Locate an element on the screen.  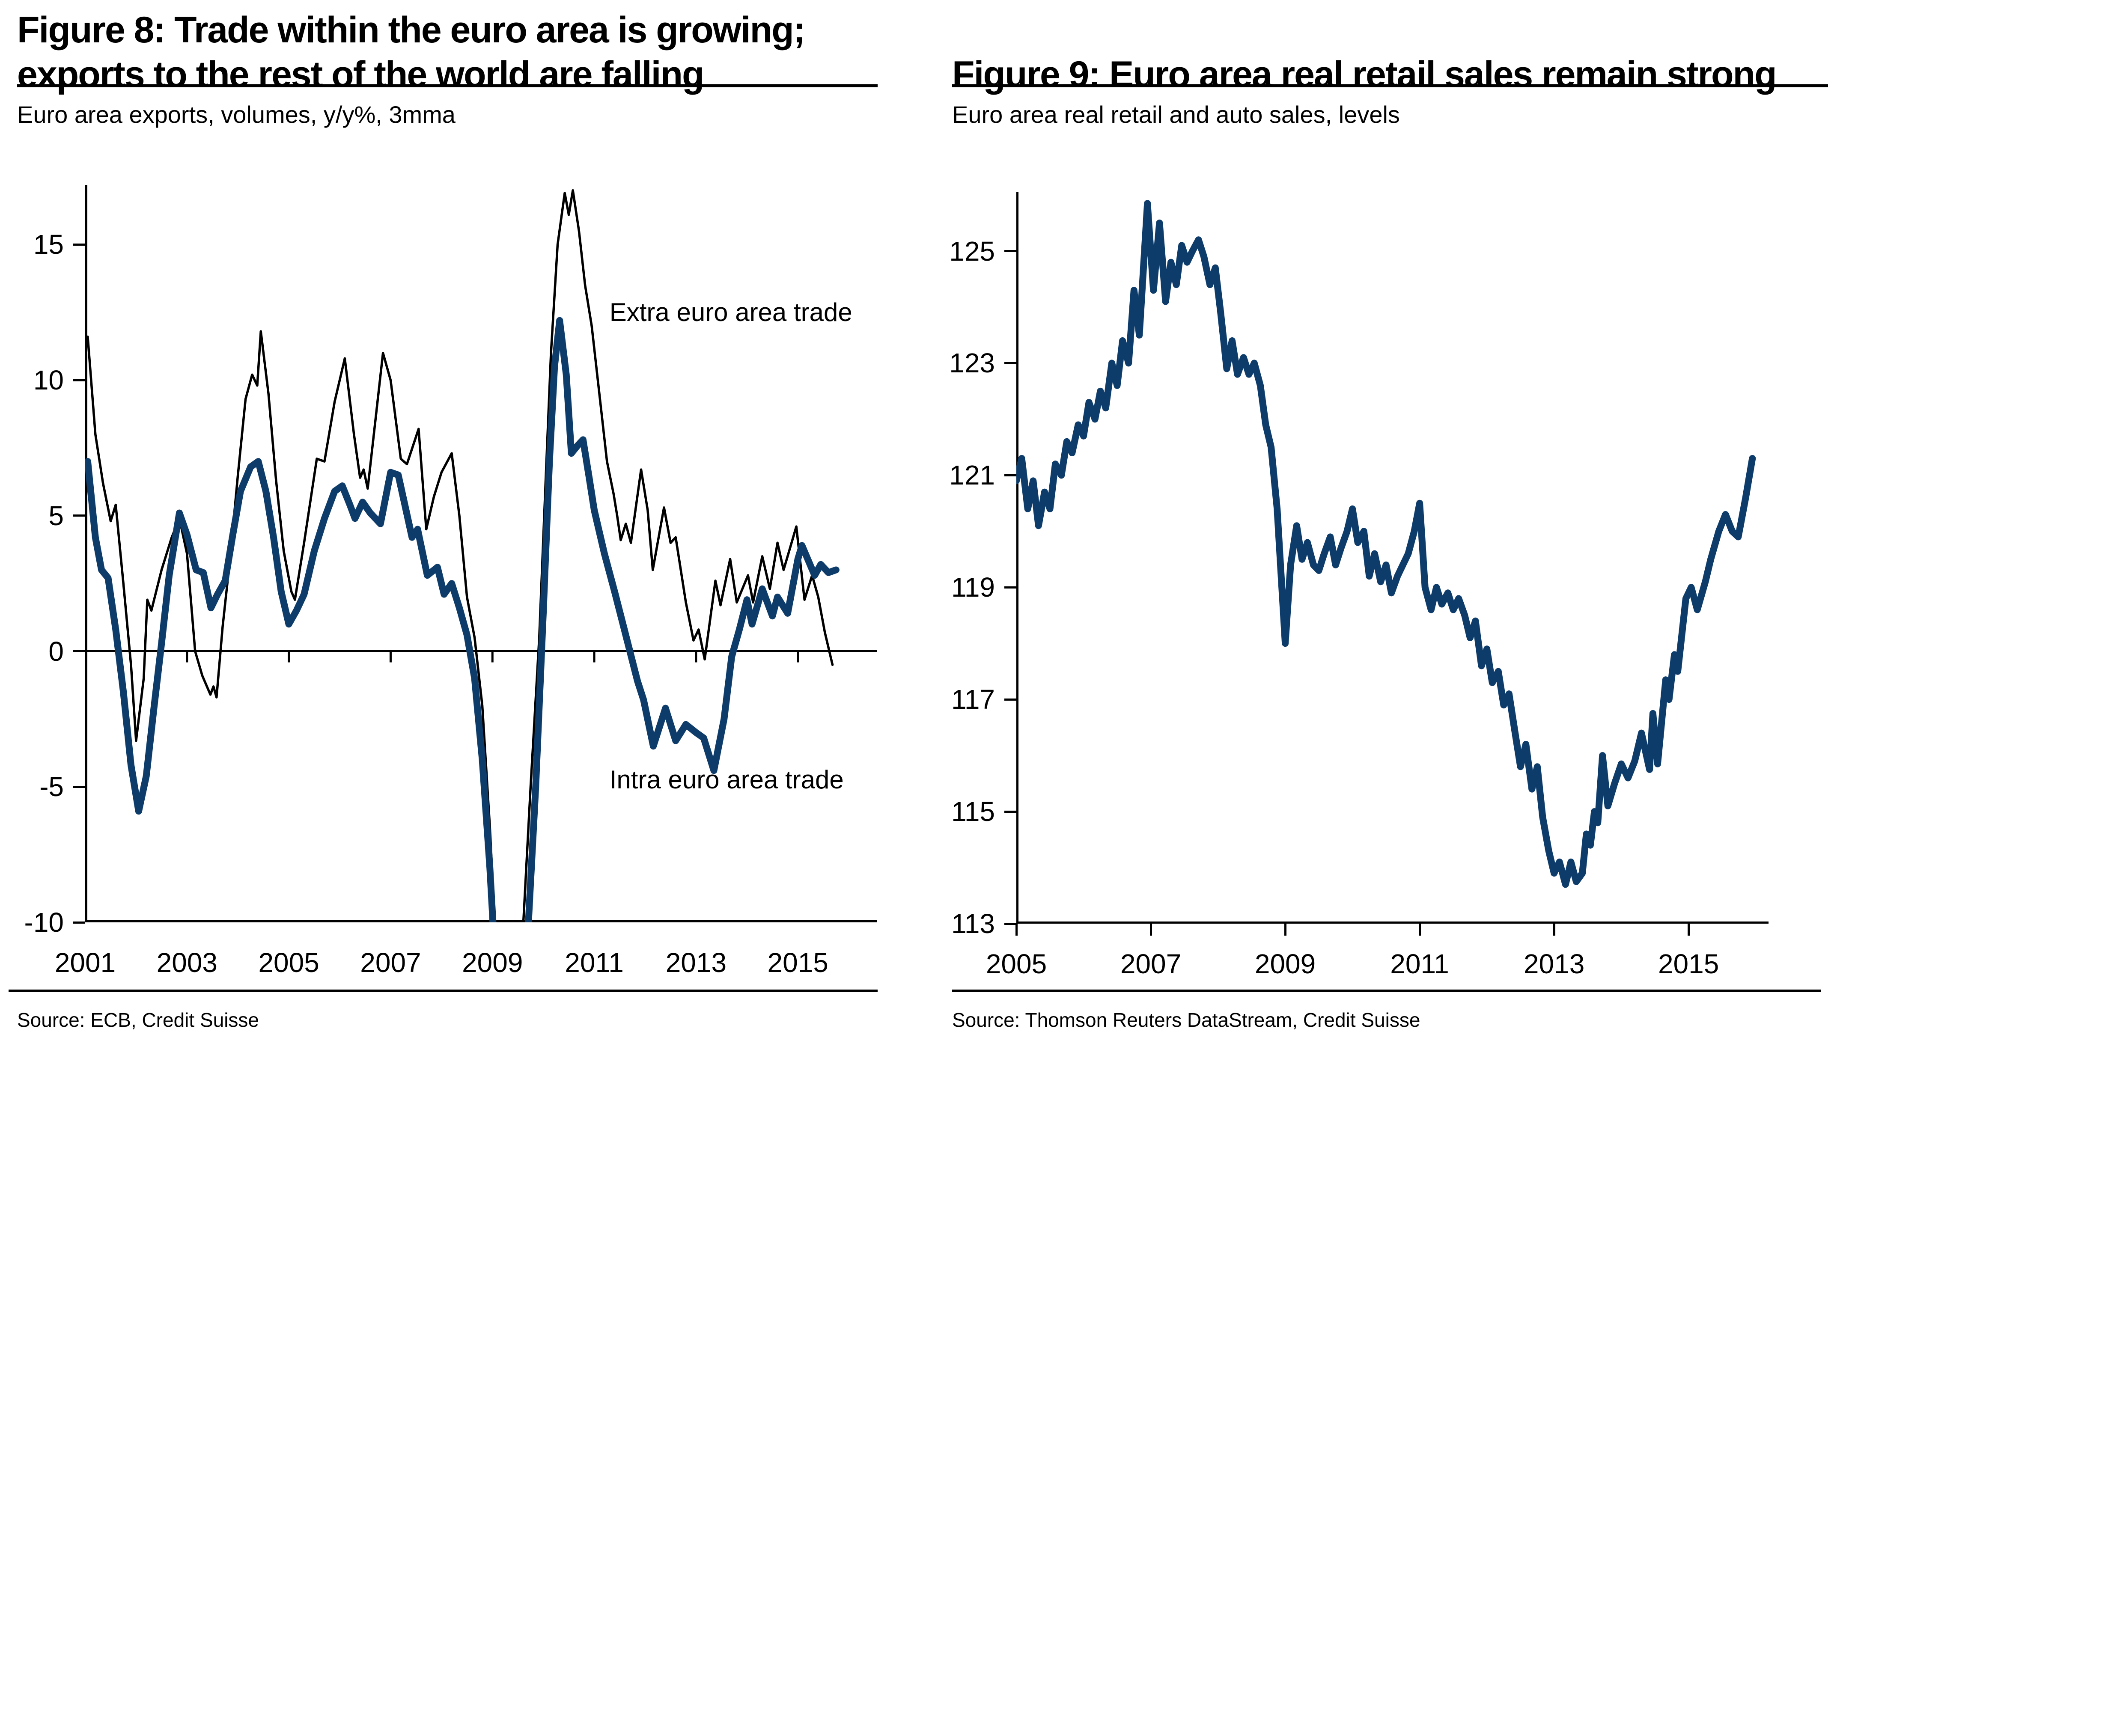
y-axis-tick-label: 121 is located at coordinates (972, 476).